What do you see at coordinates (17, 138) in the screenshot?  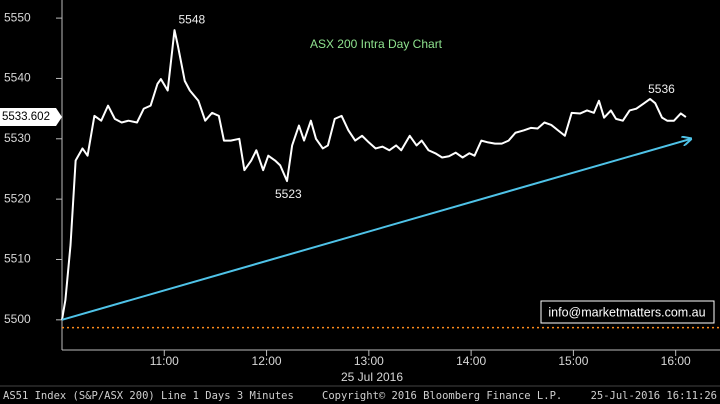 I see `y-tick-label: 5530` at bounding box center [17, 138].